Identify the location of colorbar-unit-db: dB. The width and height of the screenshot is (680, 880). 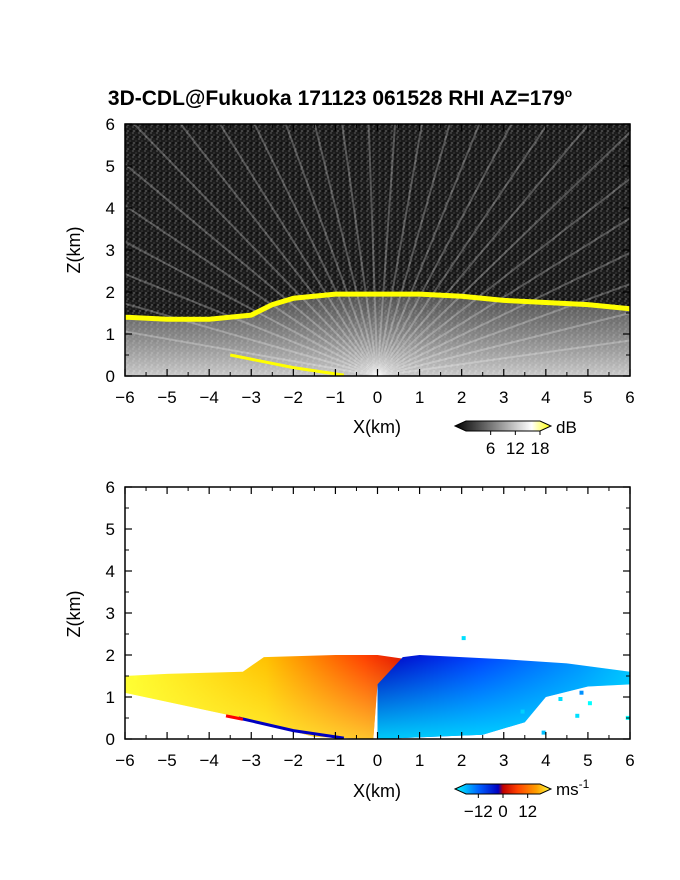
(566, 427).